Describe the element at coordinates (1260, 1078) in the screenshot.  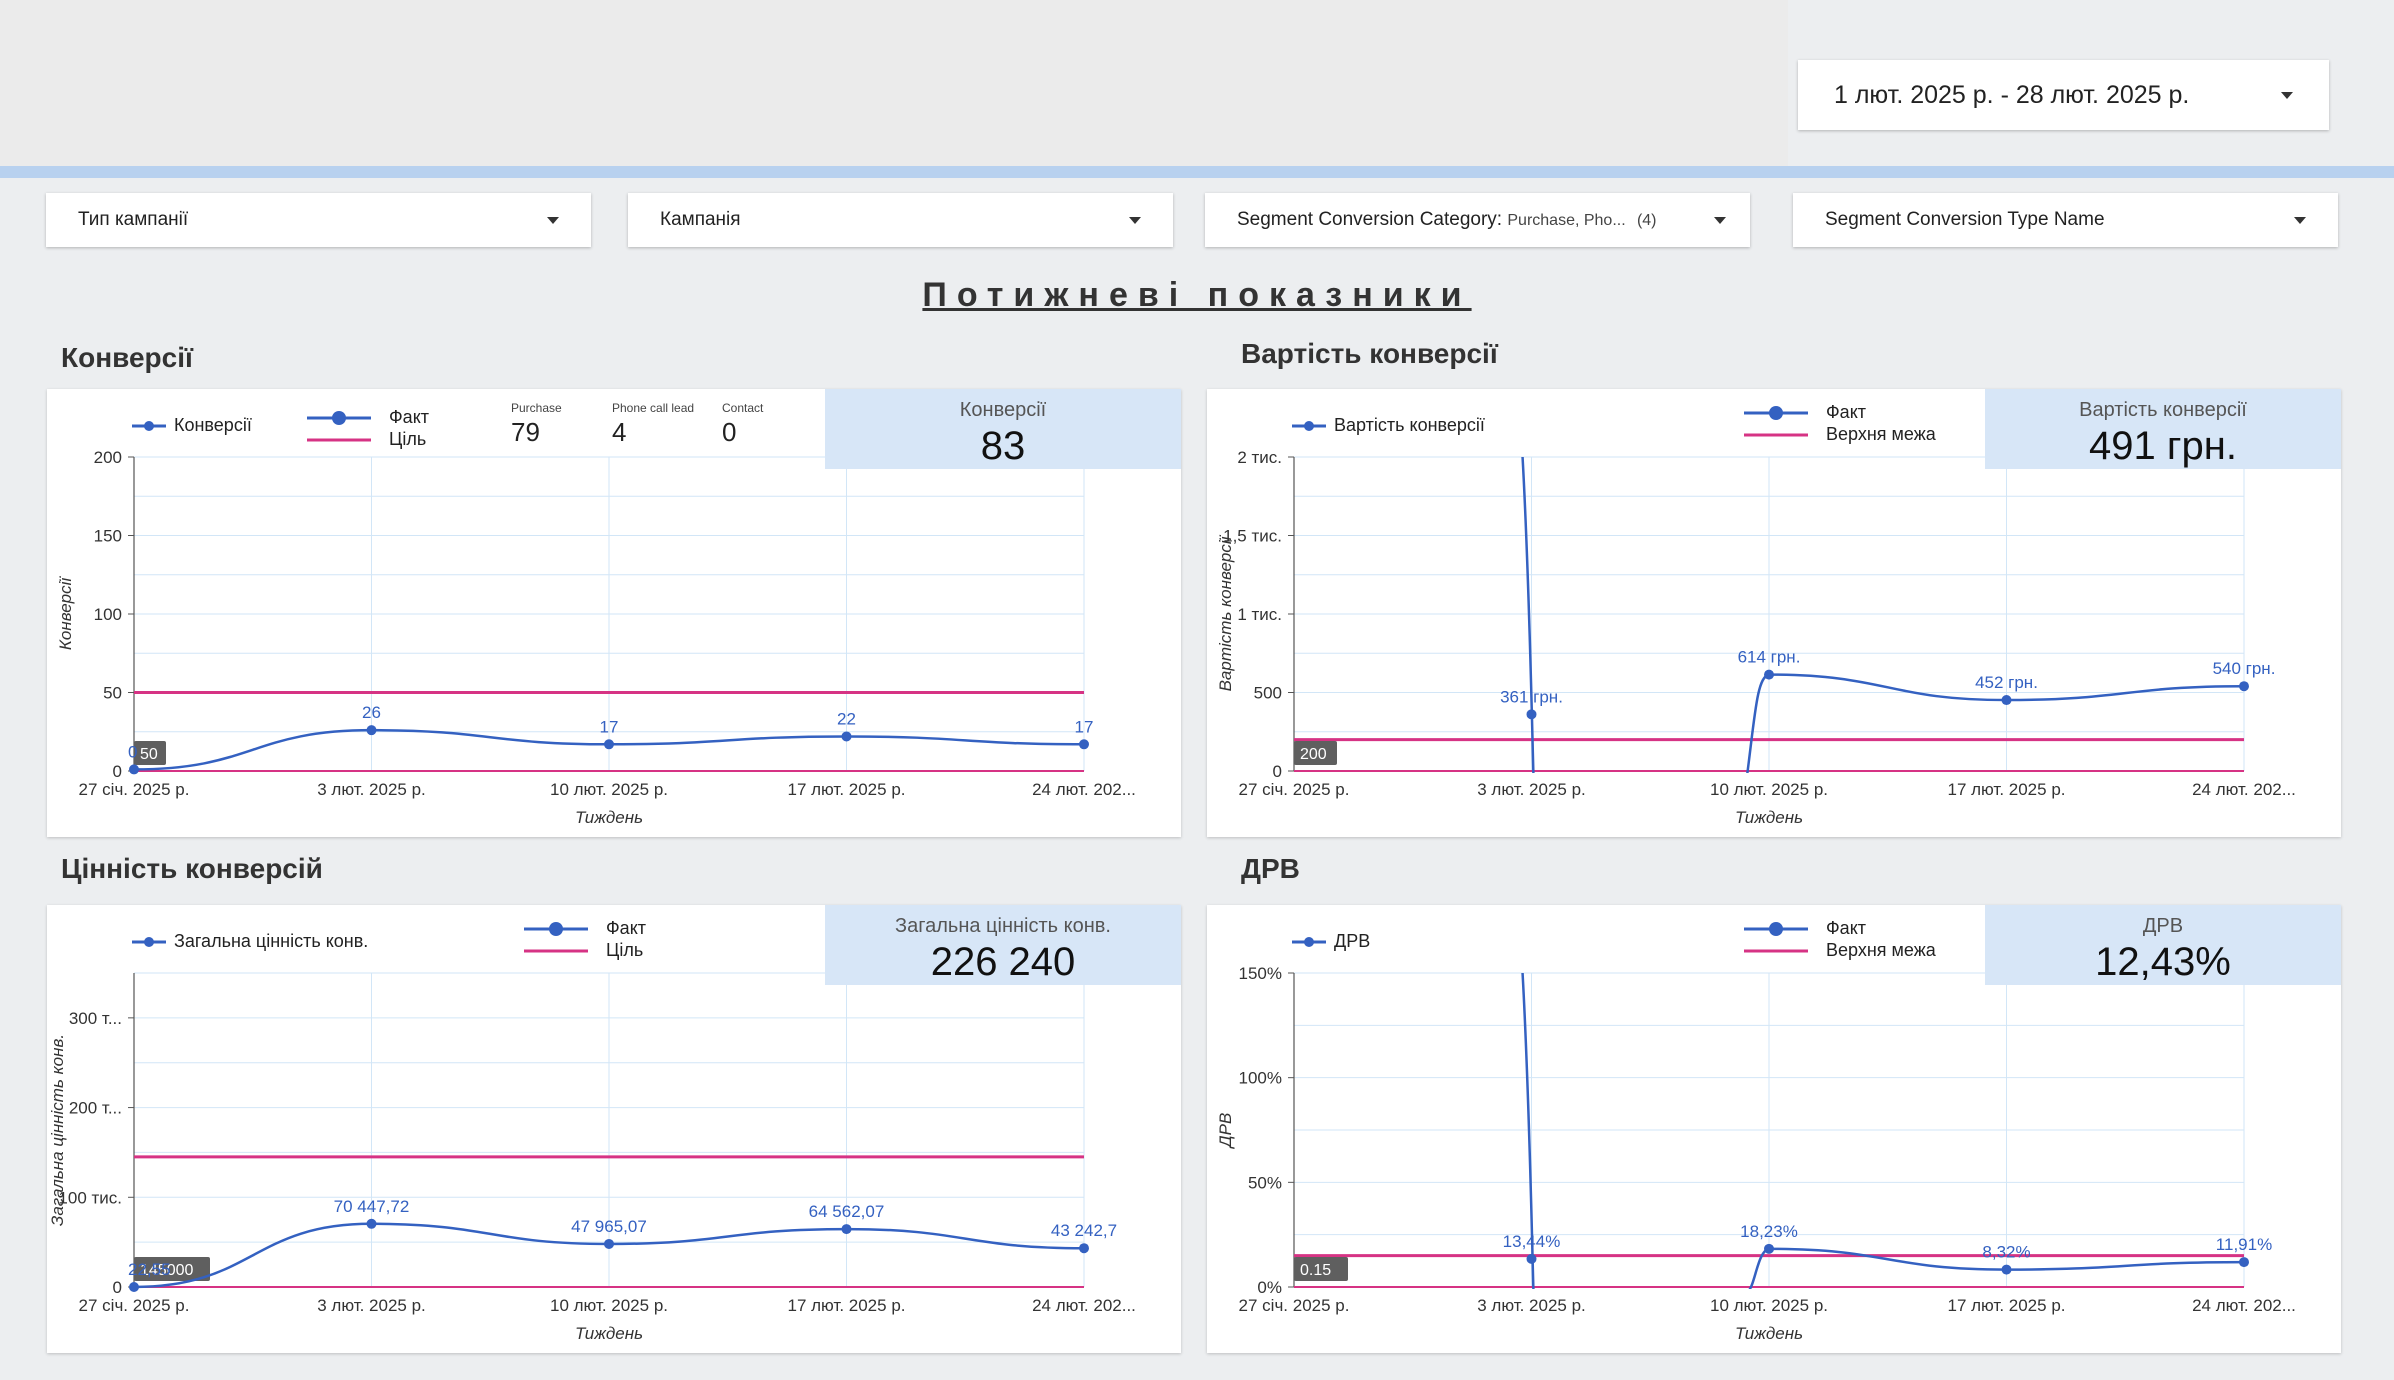
I see `y-tick-label: 100%` at that location.